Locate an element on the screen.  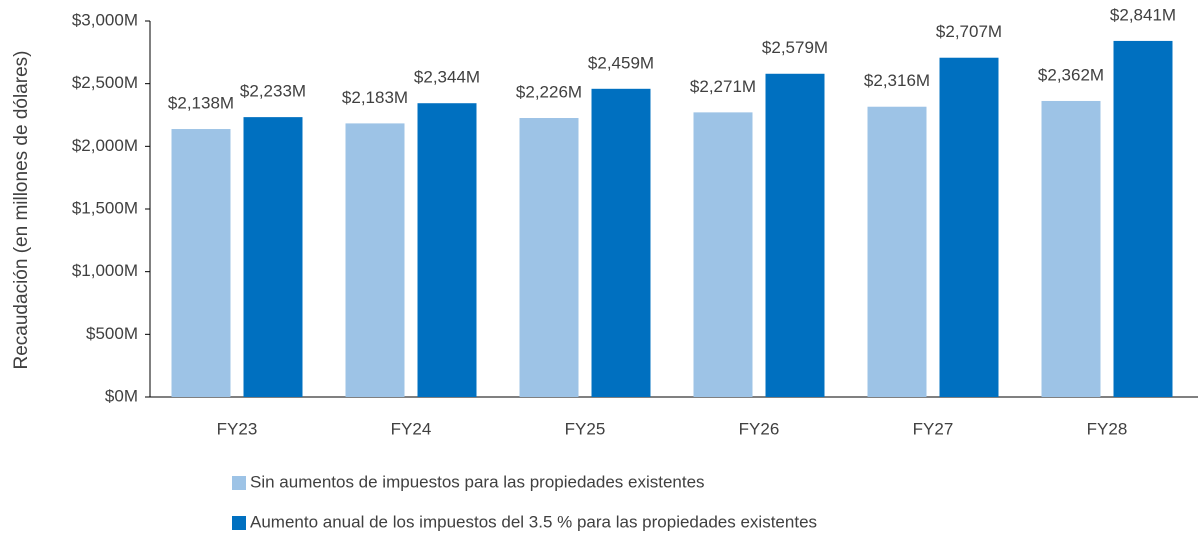
x-tick-label: FY25 is located at coordinates (585, 428).